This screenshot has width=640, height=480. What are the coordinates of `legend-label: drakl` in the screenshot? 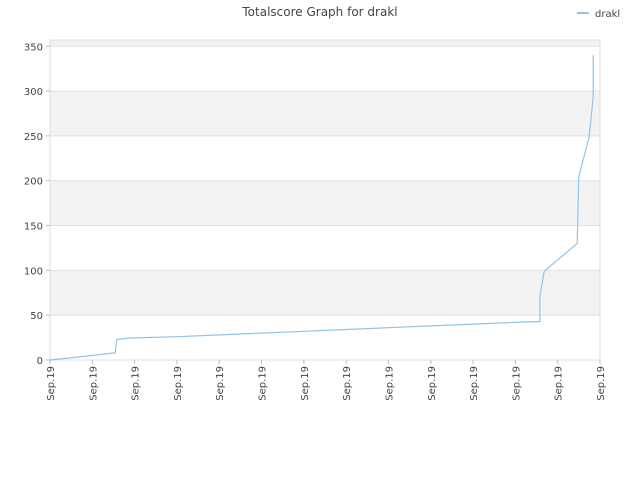 It's located at (607, 14).